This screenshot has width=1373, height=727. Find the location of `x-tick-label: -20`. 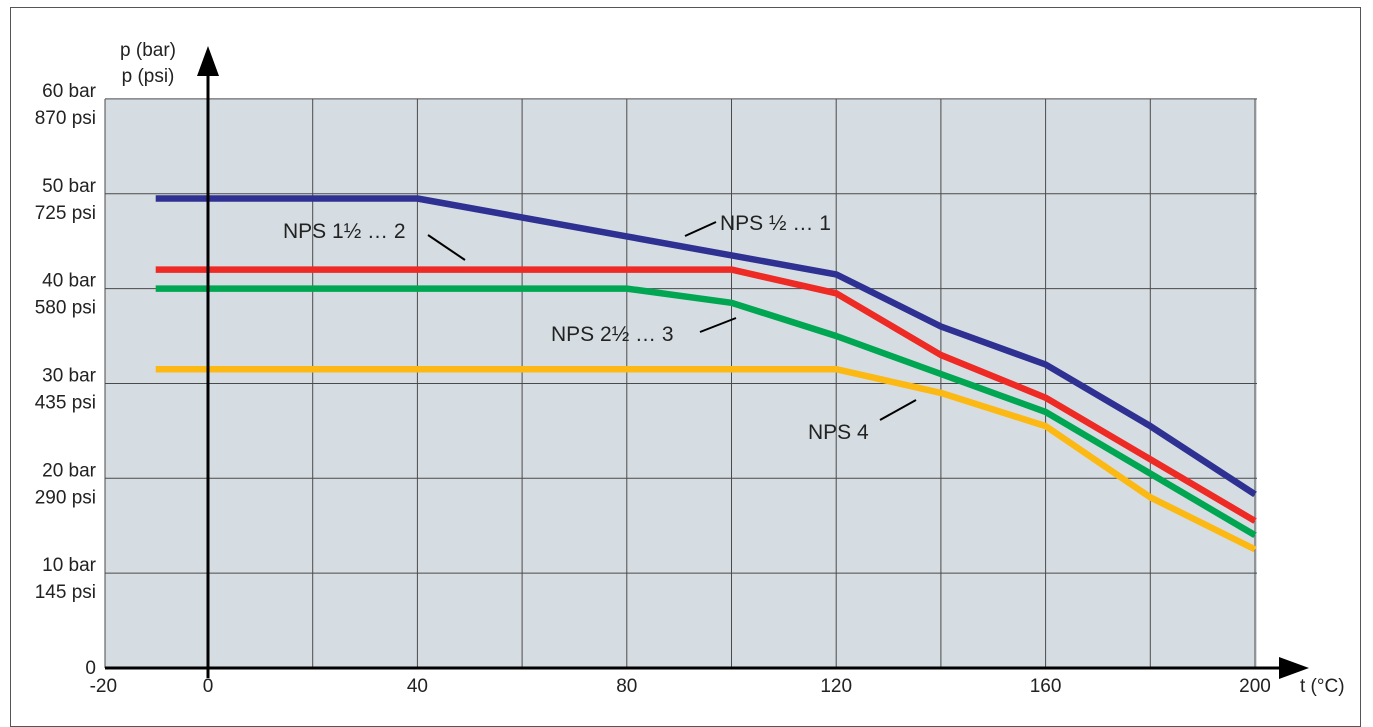

x-tick-label: -20 is located at coordinates (103, 686).